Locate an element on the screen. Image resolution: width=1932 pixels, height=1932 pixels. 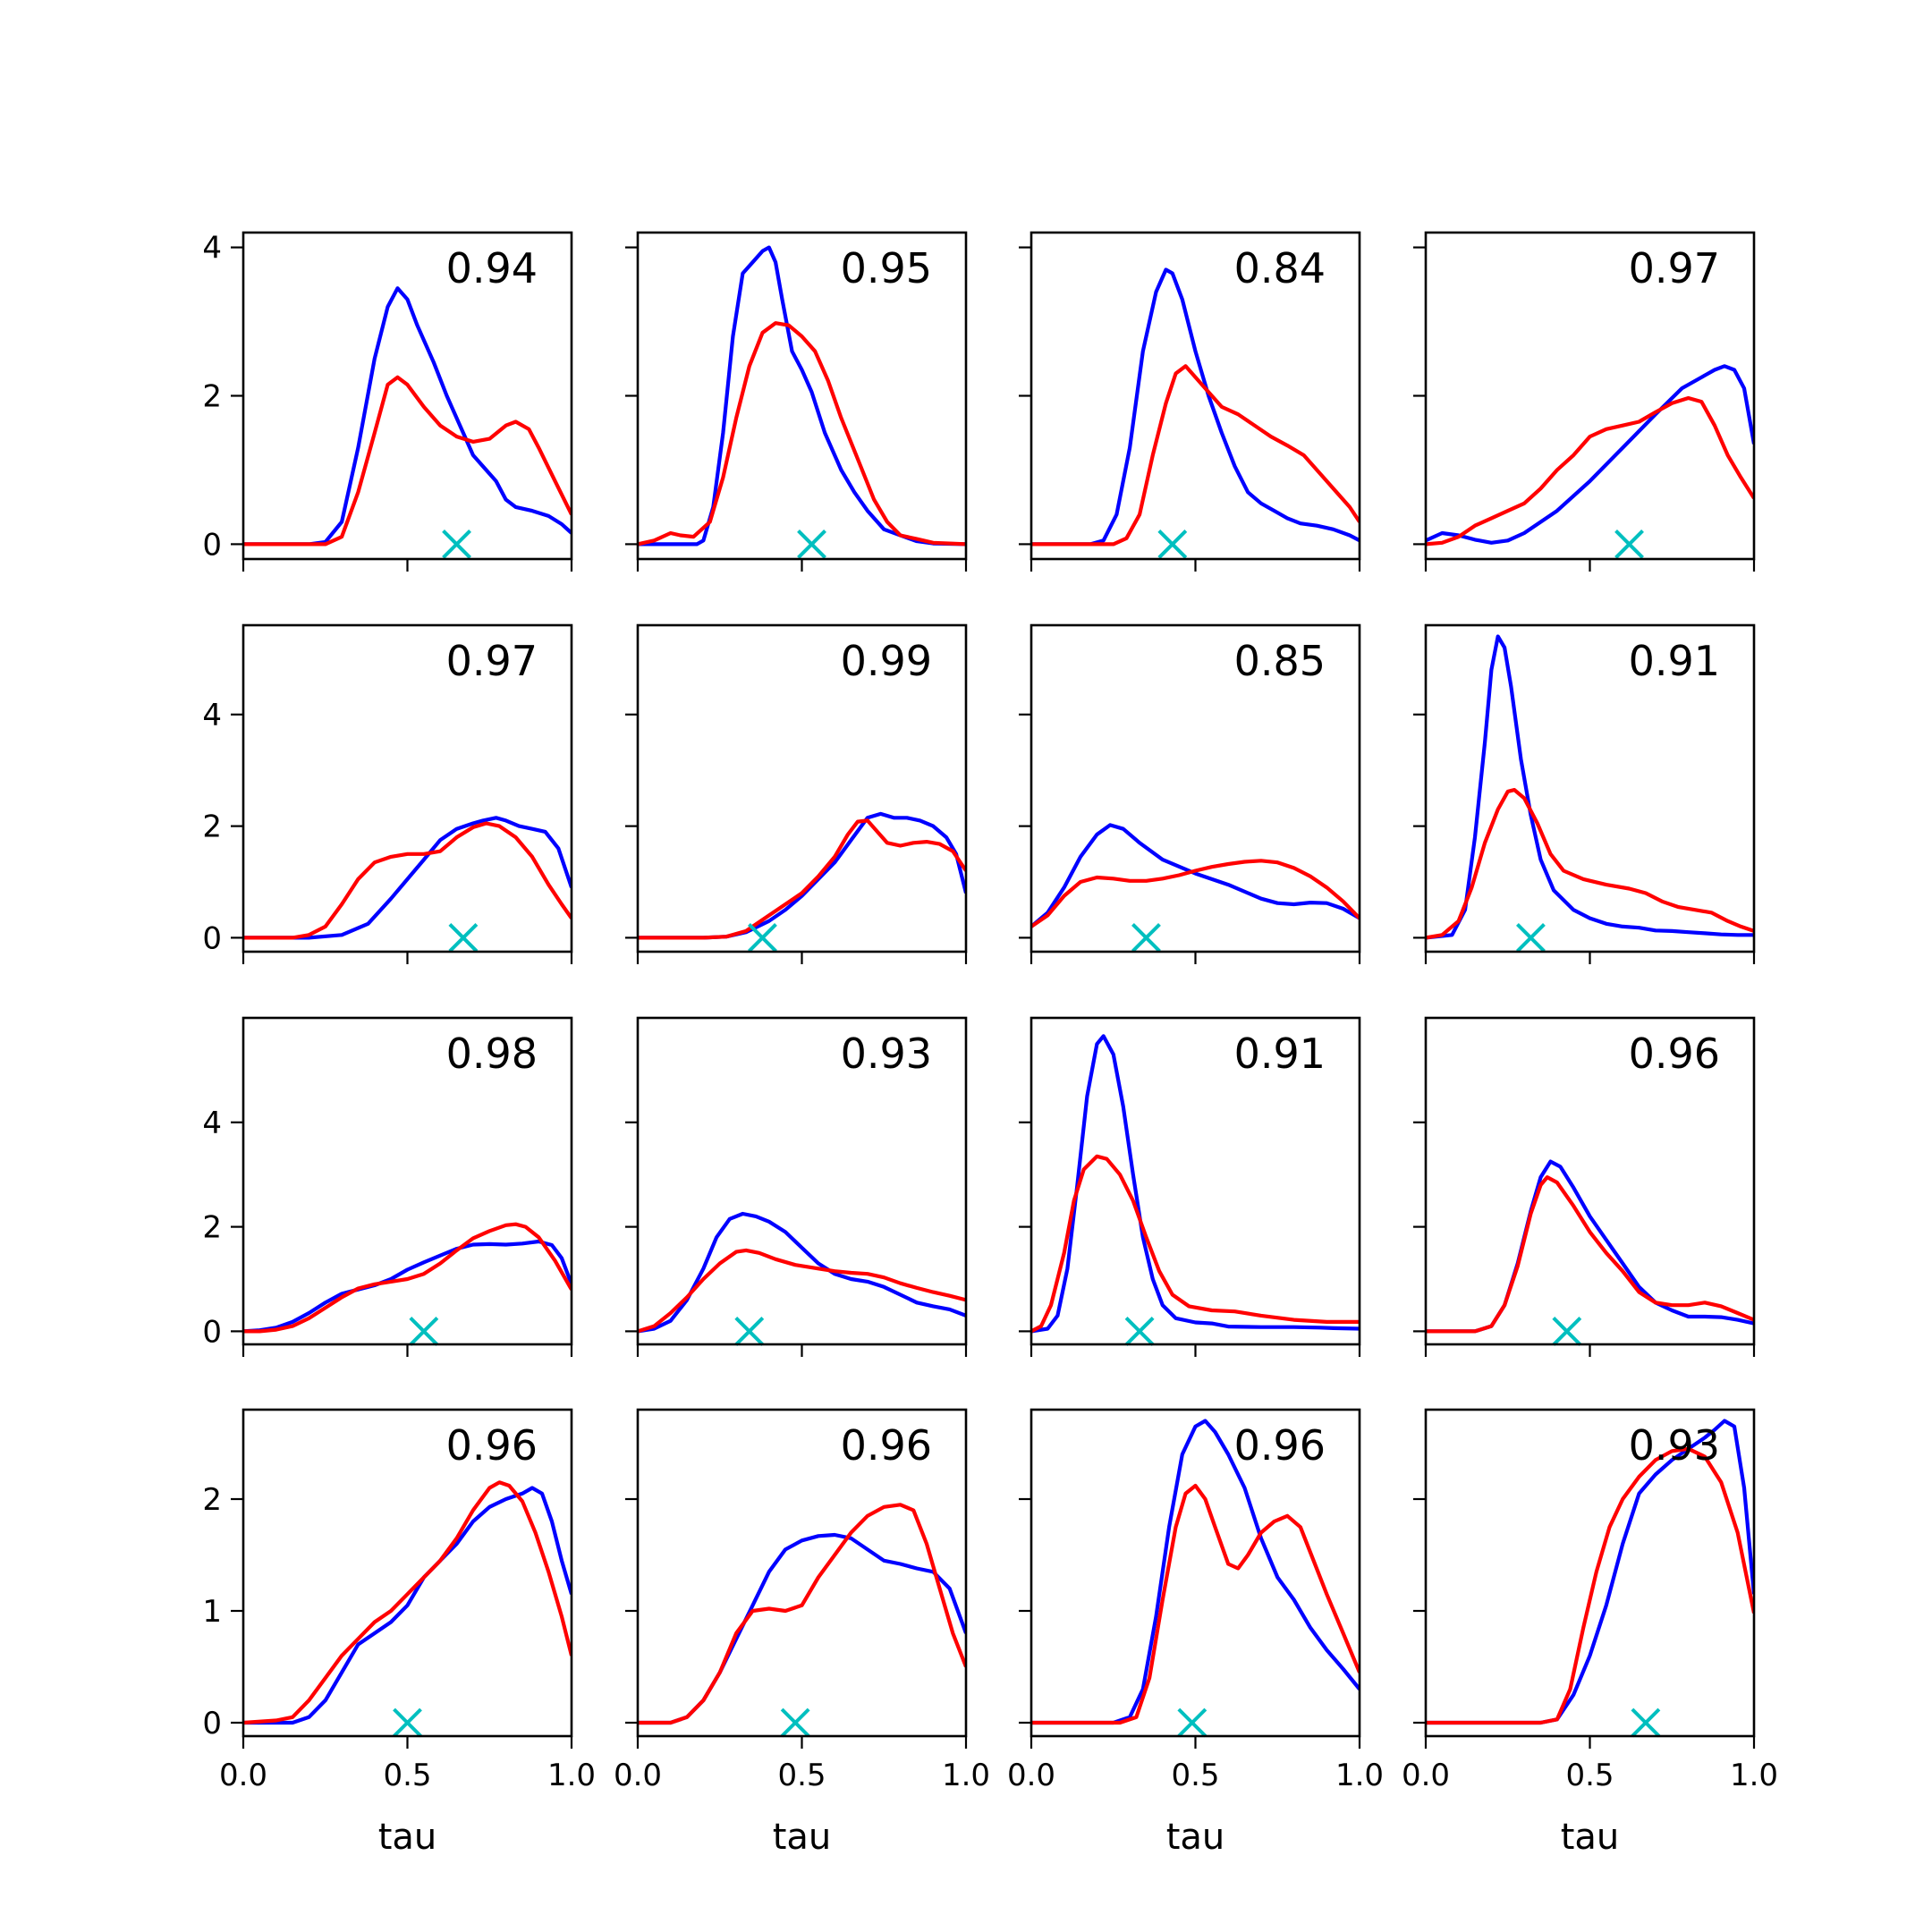
panel-8: 0.91 is located at coordinates (1584, 793).